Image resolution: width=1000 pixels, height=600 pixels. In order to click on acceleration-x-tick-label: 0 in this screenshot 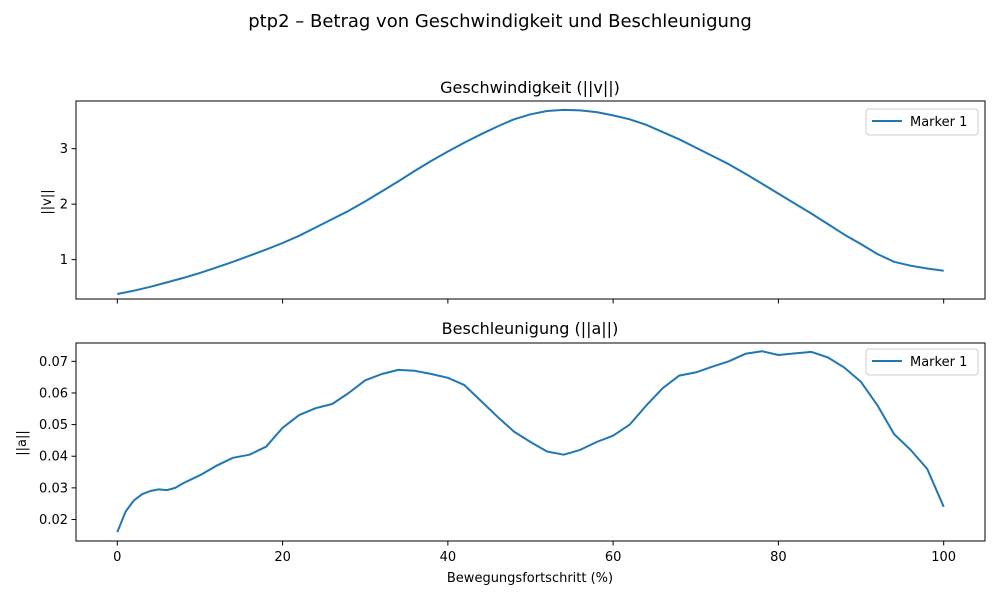, I will do `click(117, 557)`.